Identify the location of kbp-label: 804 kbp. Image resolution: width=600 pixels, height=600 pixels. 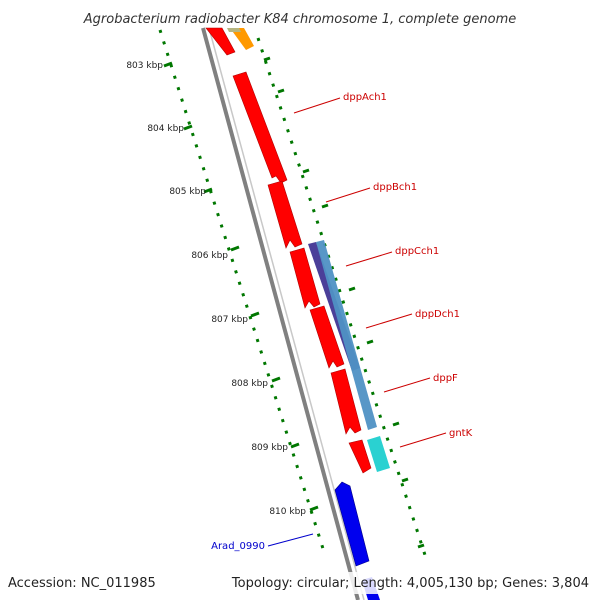
(165, 129).